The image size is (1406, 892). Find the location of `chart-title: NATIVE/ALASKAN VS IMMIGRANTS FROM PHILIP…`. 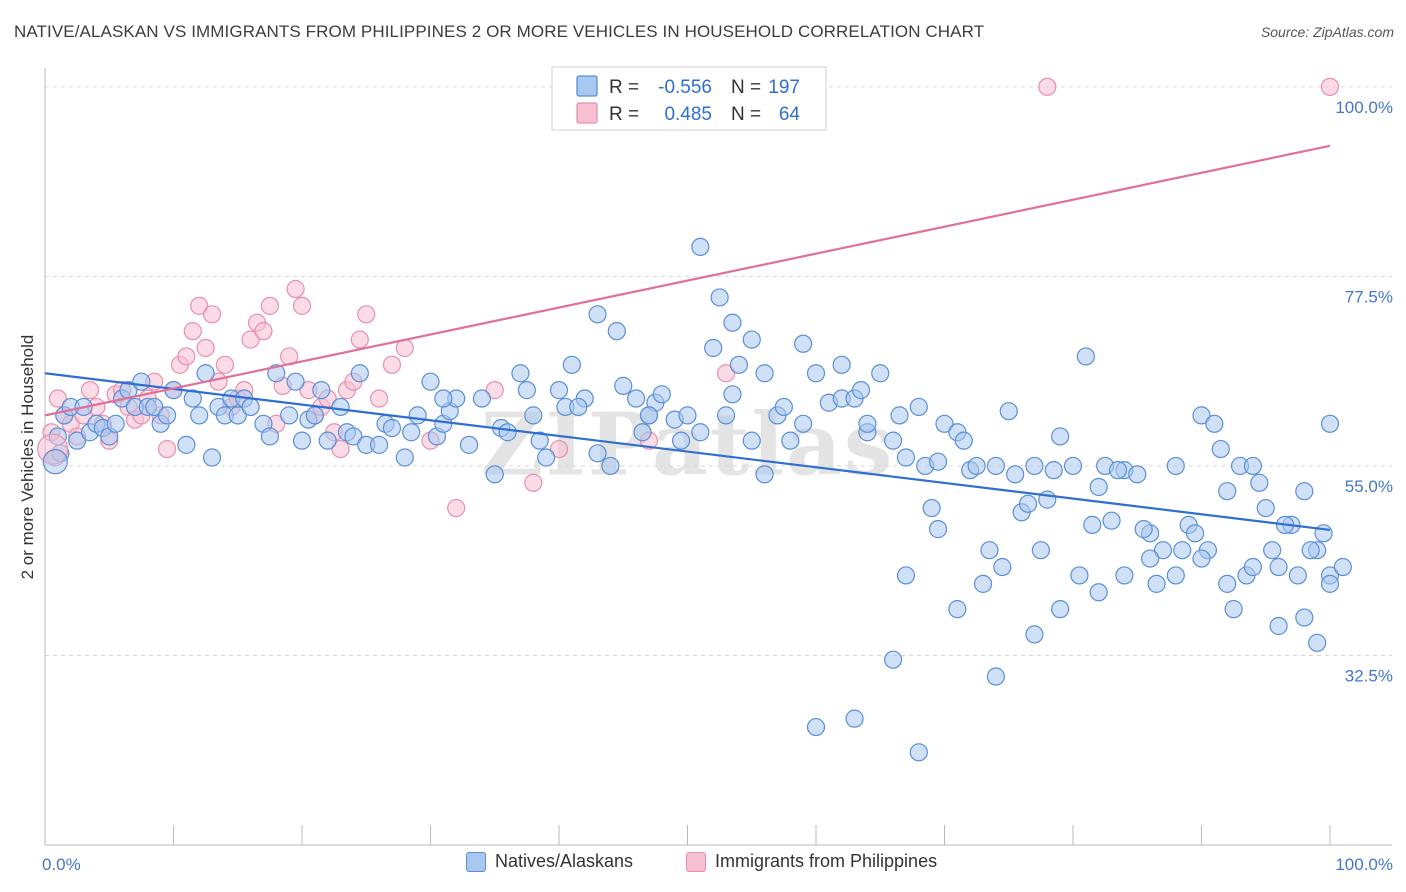

chart-title: NATIVE/ALASKAN VS IMMIGRANTS FROM PHILIP… is located at coordinates (499, 31).